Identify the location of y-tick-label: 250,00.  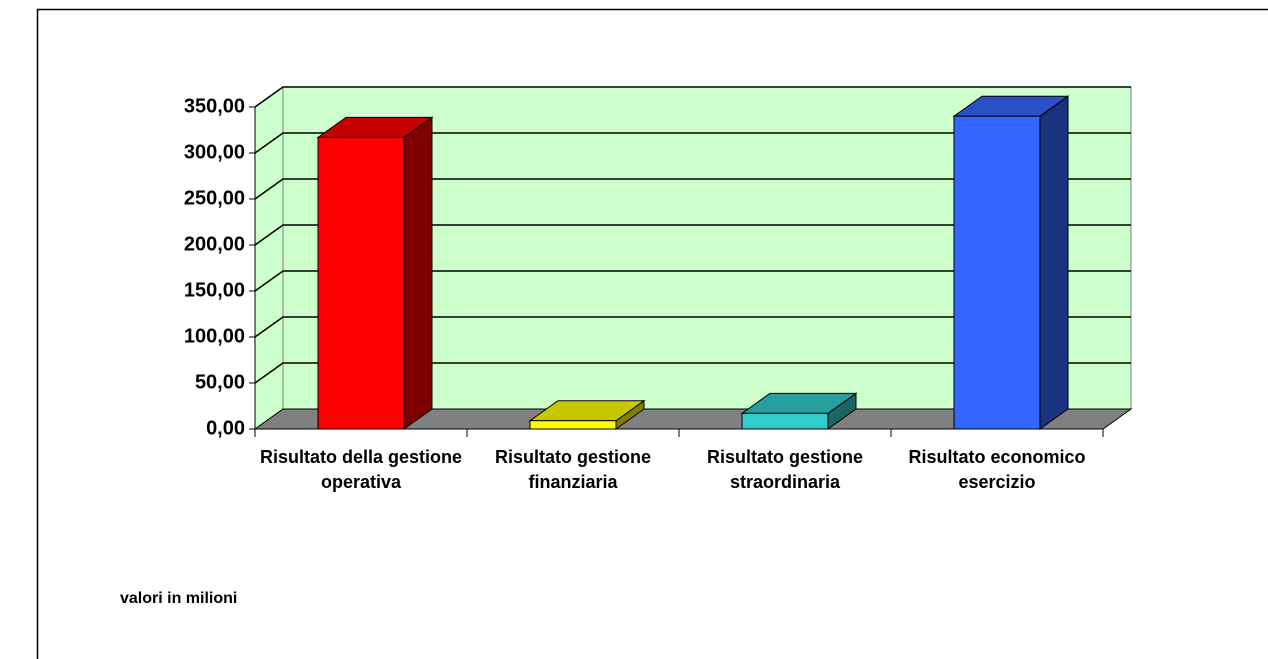
(214, 198).